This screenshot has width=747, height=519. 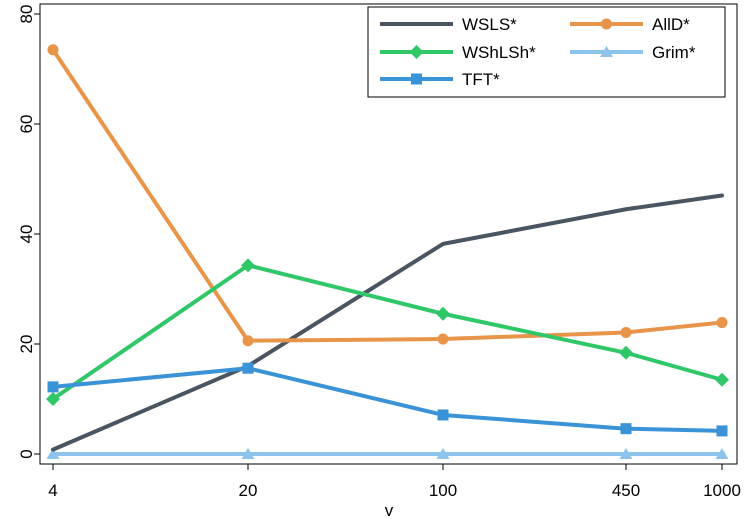 What do you see at coordinates (52, 490) in the screenshot?
I see `x-tick-label: 4` at bounding box center [52, 490].